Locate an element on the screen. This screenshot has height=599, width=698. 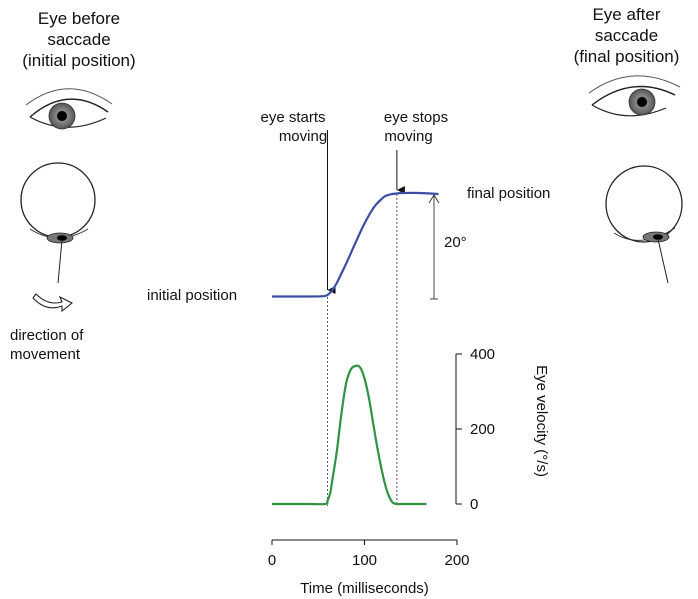
before-saccade-title: Eye before saccade (initial position) is located at coordinates (79, 39).